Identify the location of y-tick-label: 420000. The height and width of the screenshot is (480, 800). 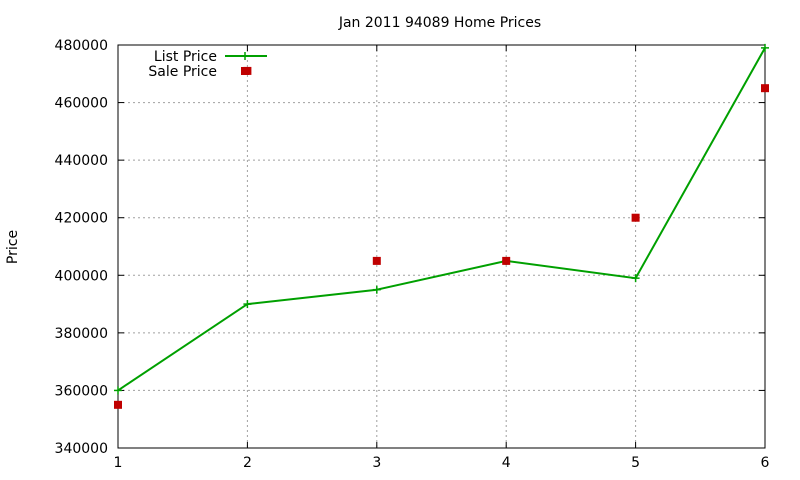
(81, 219).